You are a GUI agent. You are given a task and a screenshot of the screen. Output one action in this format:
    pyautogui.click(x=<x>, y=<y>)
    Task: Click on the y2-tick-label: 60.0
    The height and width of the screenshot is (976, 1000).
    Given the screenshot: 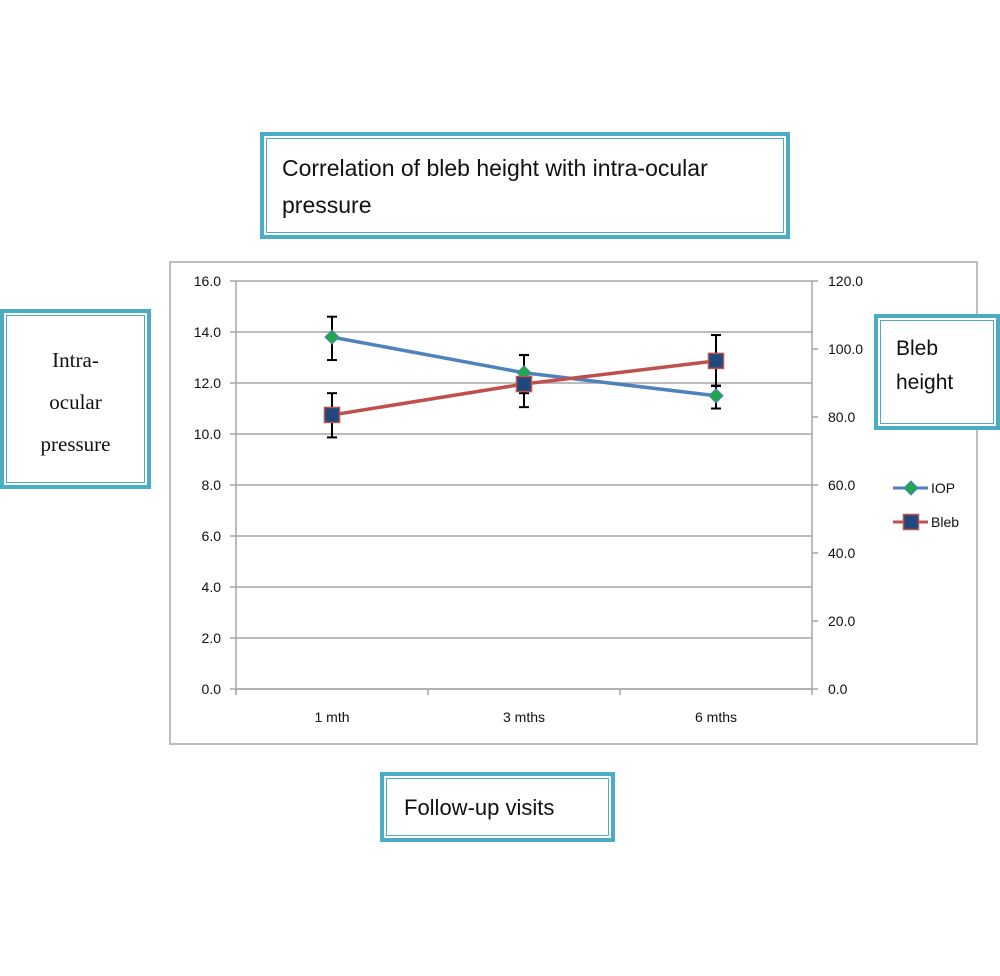 What is the action you would take?
    pyautogui.click(x=841, y=485)
    